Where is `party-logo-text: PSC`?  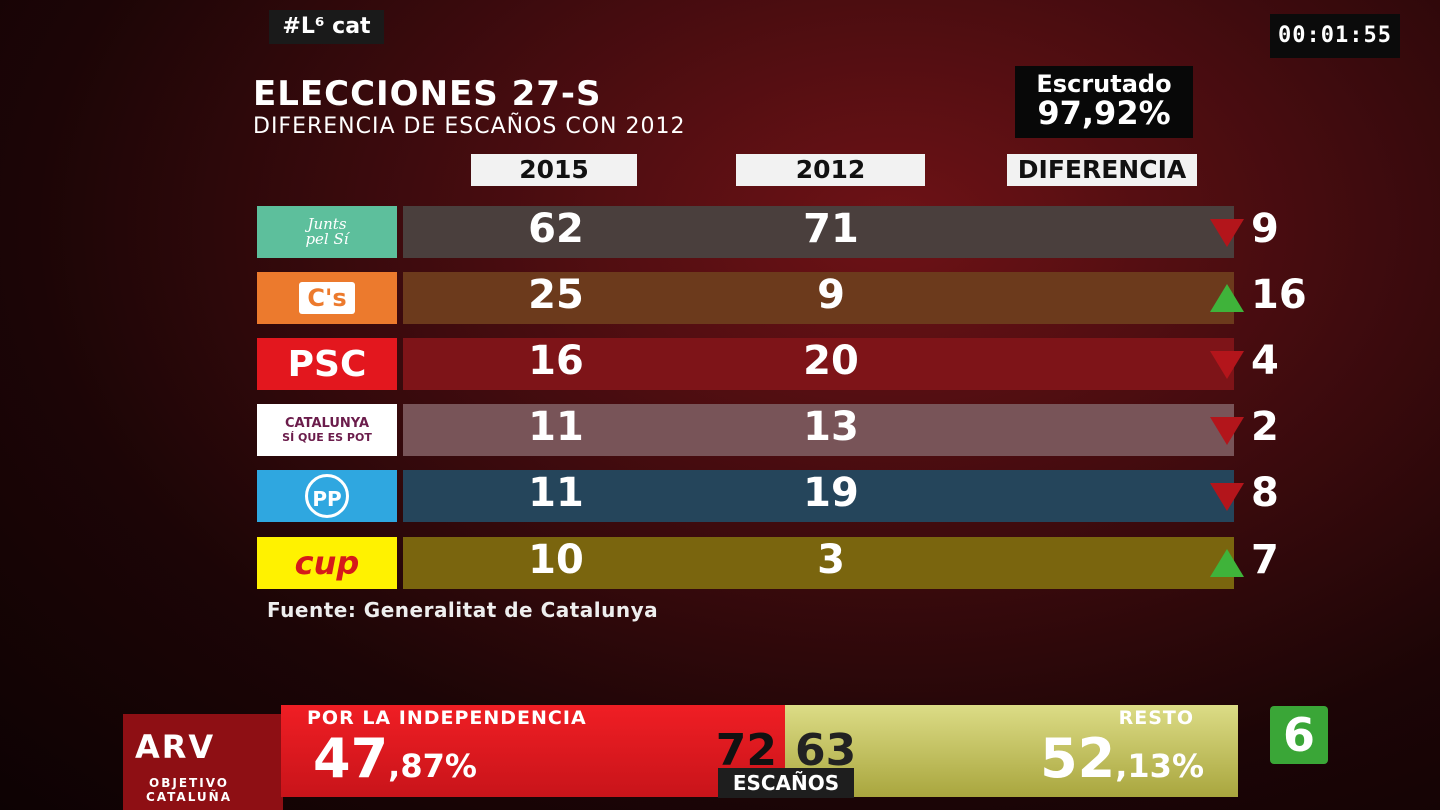 party-logo-text: PSC is located at coordinates (327, 364).